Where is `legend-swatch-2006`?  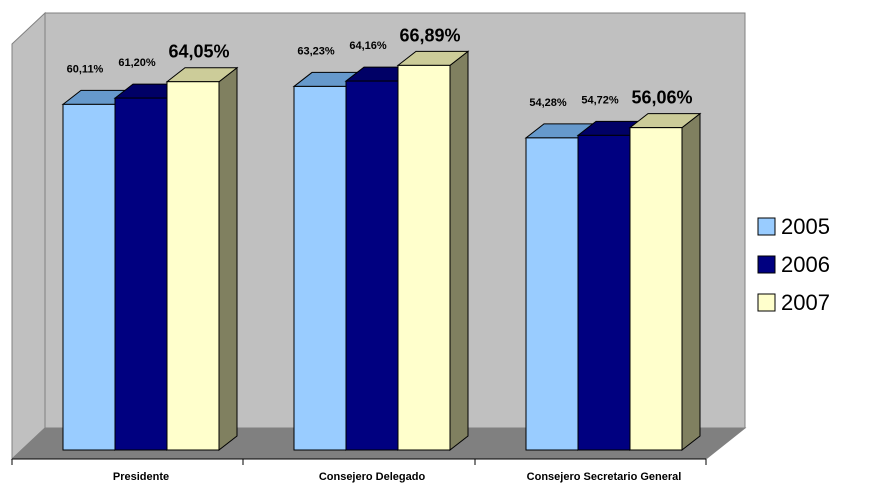 legend-swatch-2006 is located at coordinates (766, 264).